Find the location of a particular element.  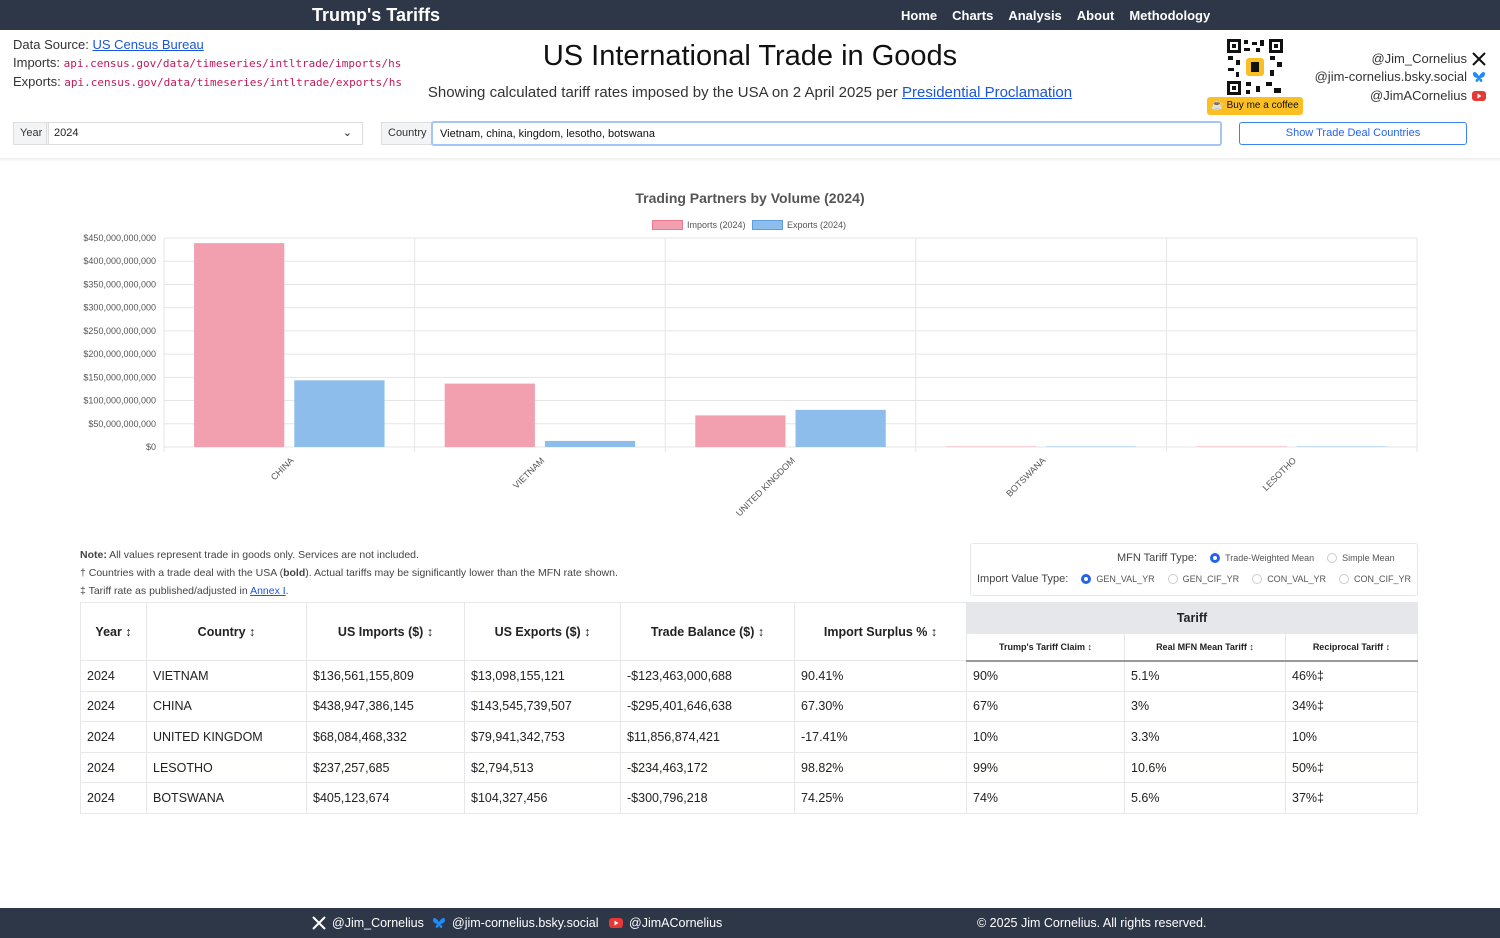

radio-gen-cif is located at coordinates (1172, 579).